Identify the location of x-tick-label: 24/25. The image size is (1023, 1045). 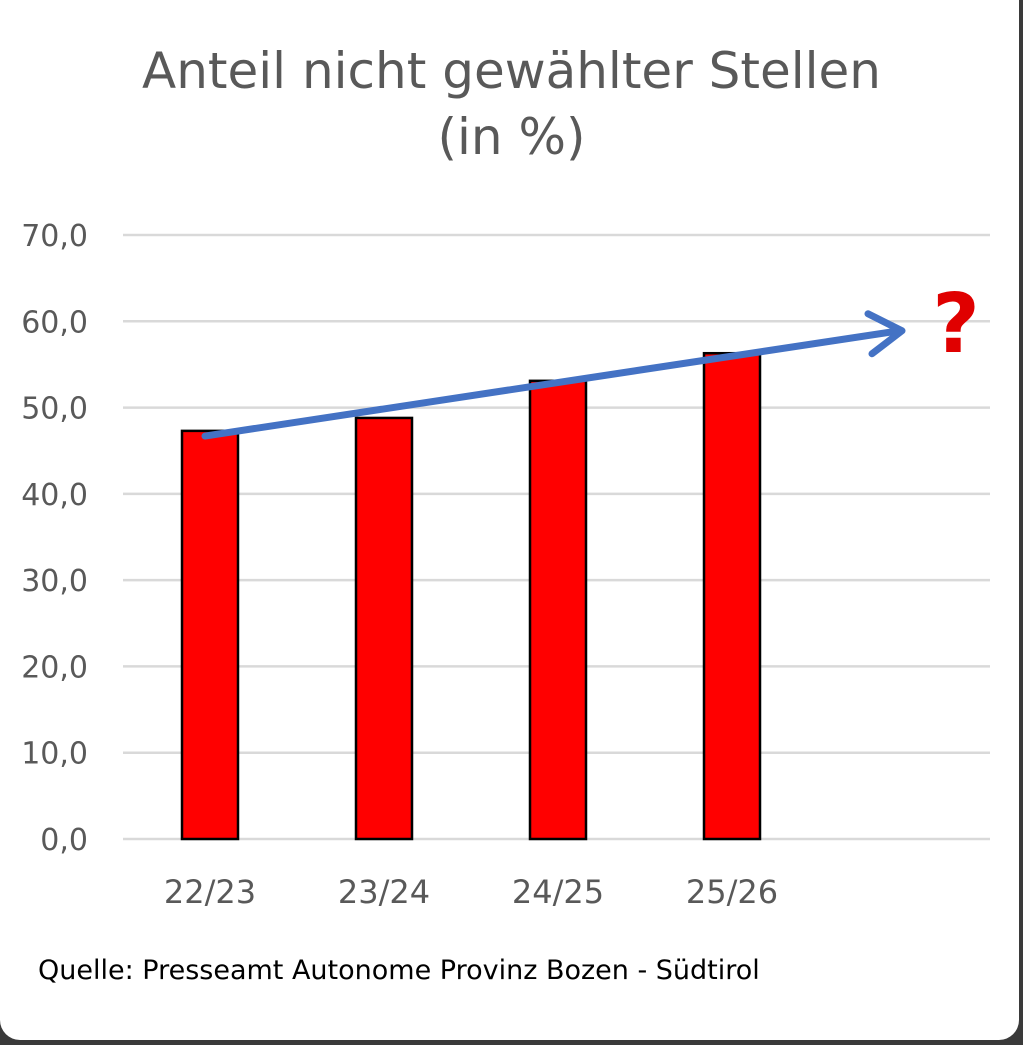
(558, 892).